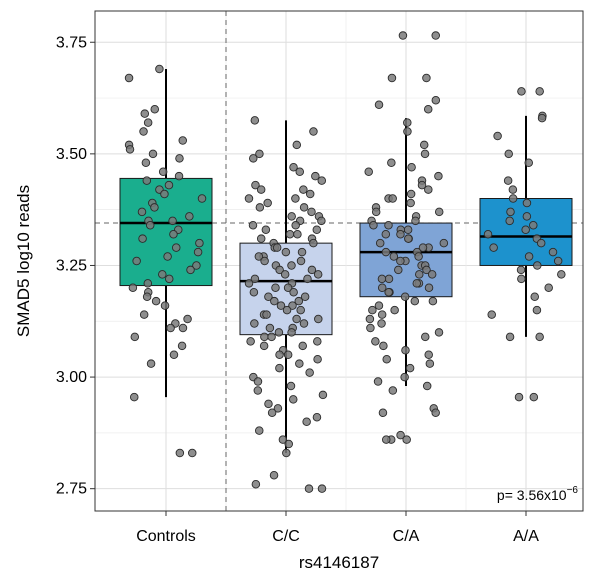  What do you see at coordinates (286, 536) in the screenshot?
I see `x-tick-label: C/C` at bounding box center [286, 536].